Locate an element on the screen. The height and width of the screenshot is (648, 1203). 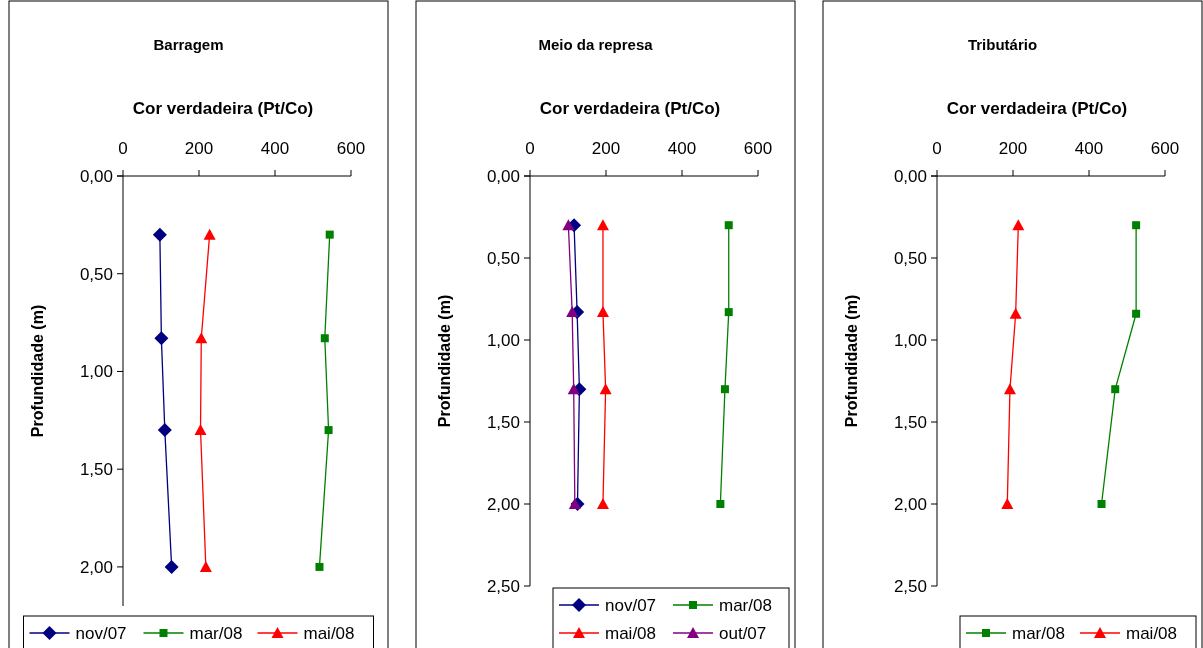
legend-label: out/07 is located at coordinates (743, 633).